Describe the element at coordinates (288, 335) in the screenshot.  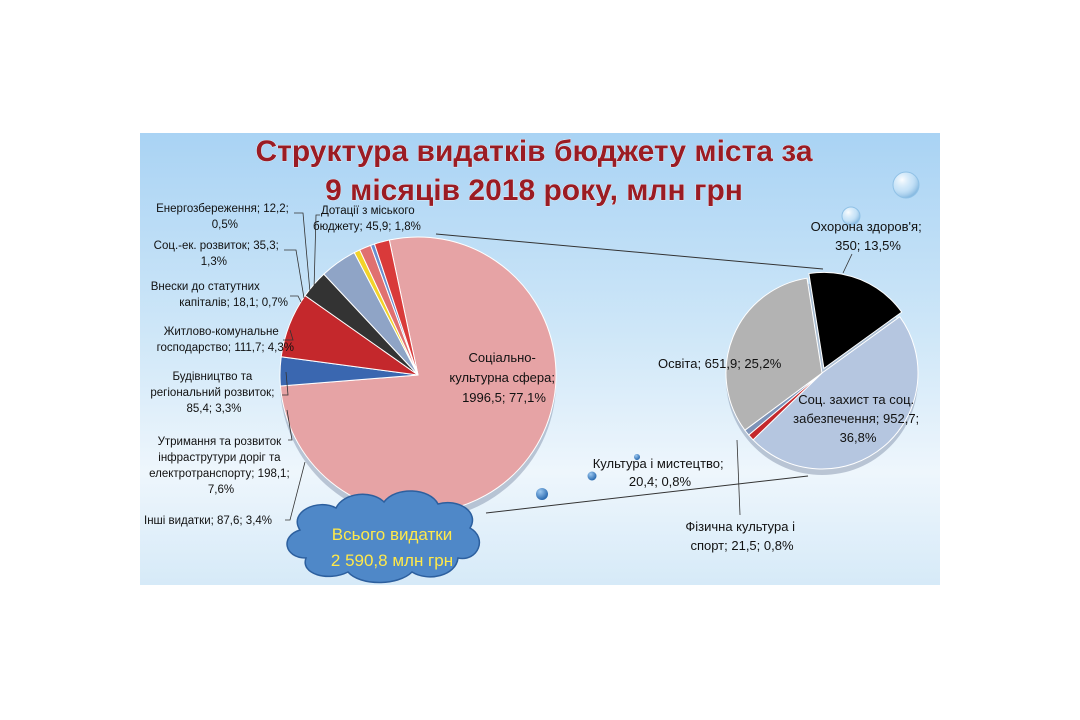
I see `leader-line-zhytlovo` at that location.